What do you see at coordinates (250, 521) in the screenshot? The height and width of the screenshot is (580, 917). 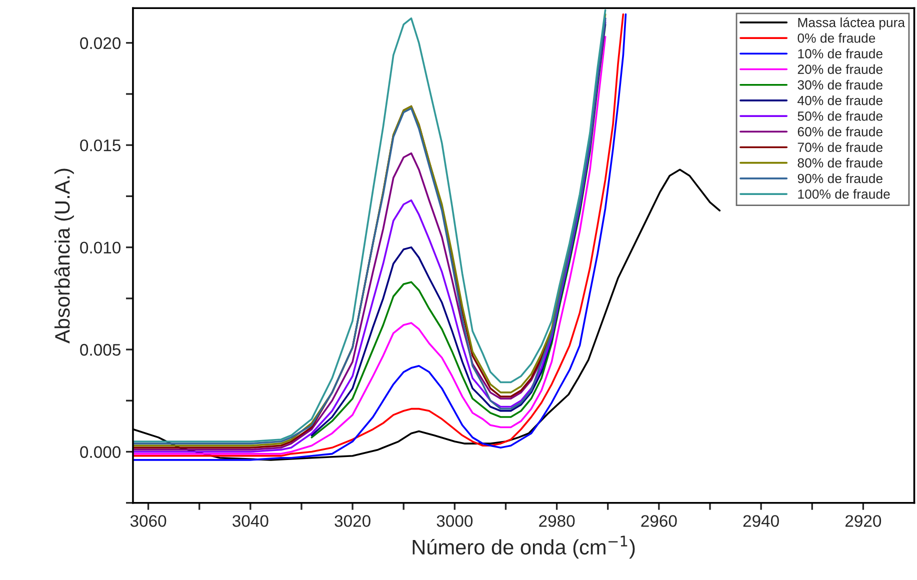 I see `x-tick-label: 3040` at bounding box center [250, 521].